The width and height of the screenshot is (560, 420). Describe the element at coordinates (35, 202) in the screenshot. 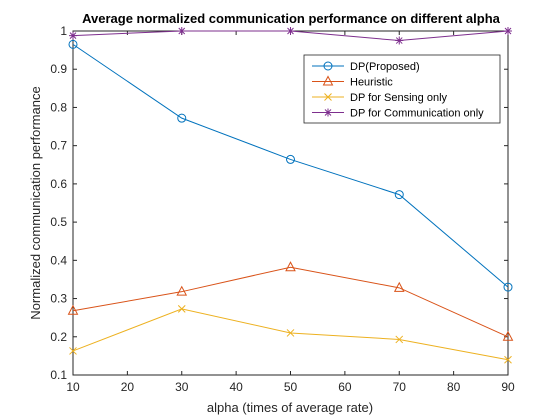

I see `y-axis-label: Normalized communication performance` at that location.